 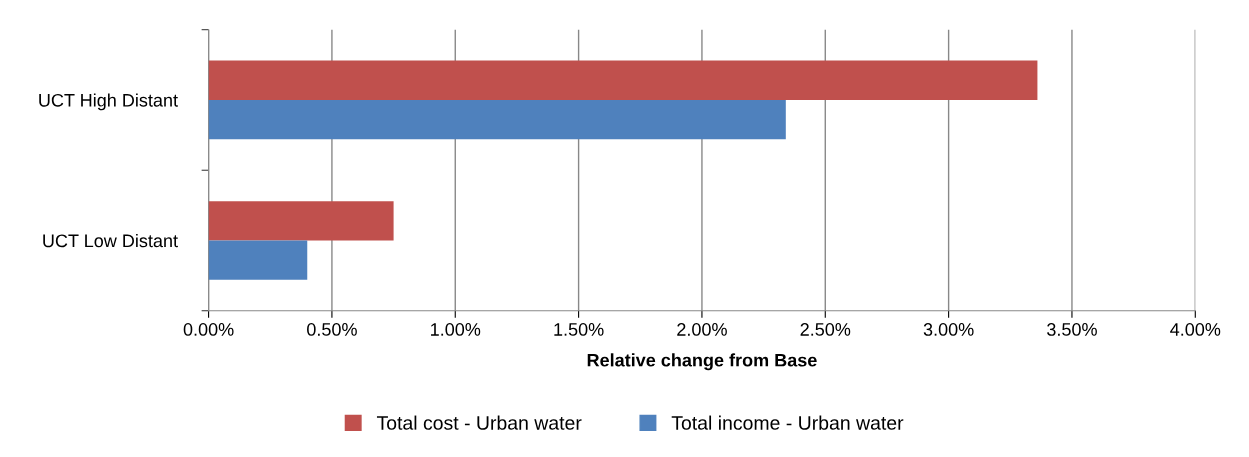 I want to click on y-tick-label: UCT Low Distant, so click(x=110, y=240).